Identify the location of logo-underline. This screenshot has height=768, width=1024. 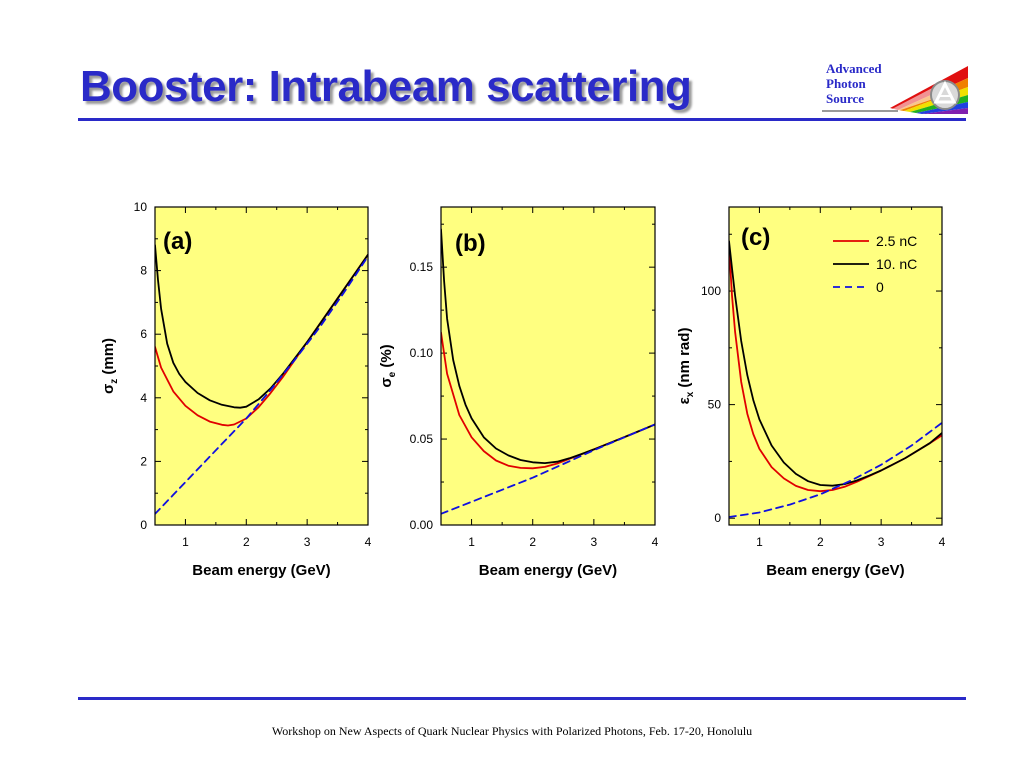
(860, 111).